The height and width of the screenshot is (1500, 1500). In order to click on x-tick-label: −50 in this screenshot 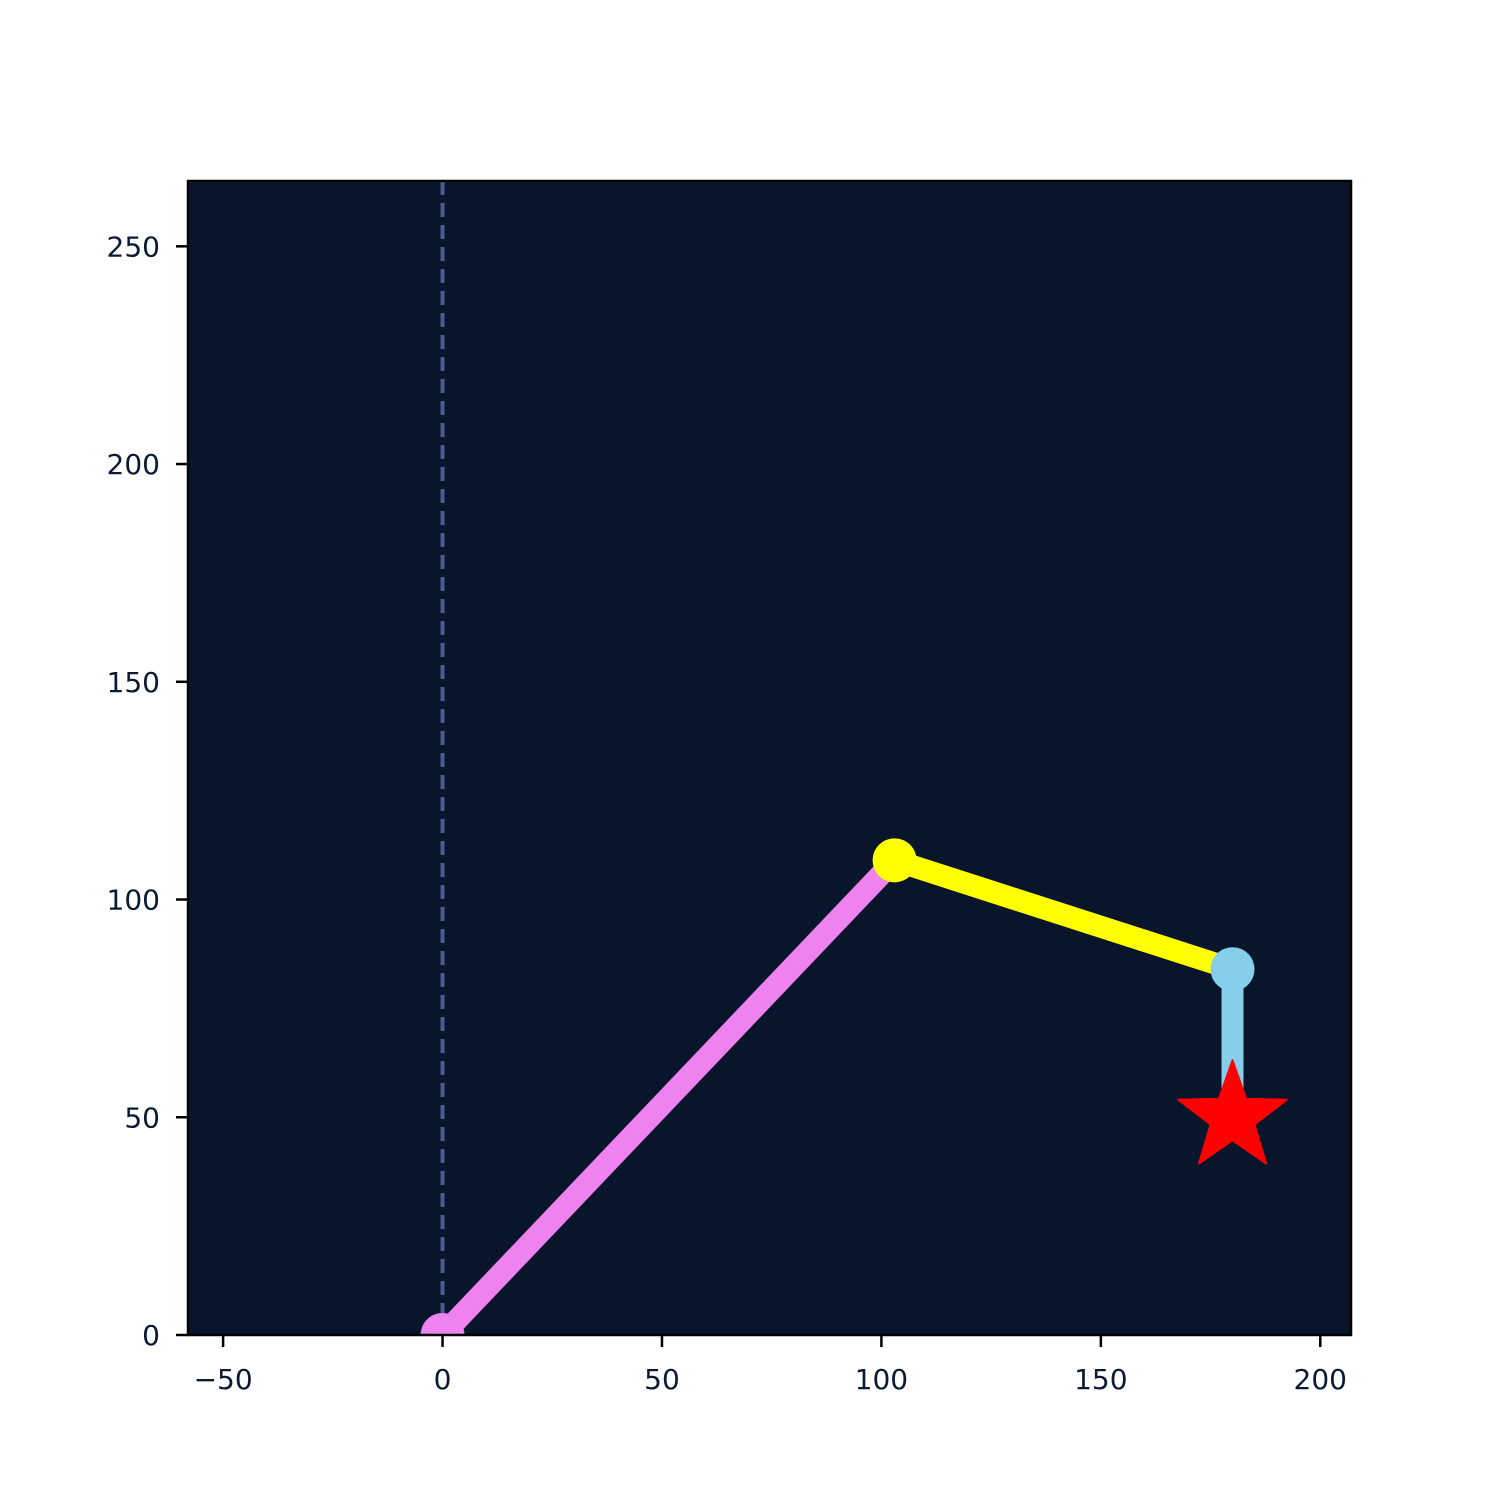, I will do `click(223, 1379)`.